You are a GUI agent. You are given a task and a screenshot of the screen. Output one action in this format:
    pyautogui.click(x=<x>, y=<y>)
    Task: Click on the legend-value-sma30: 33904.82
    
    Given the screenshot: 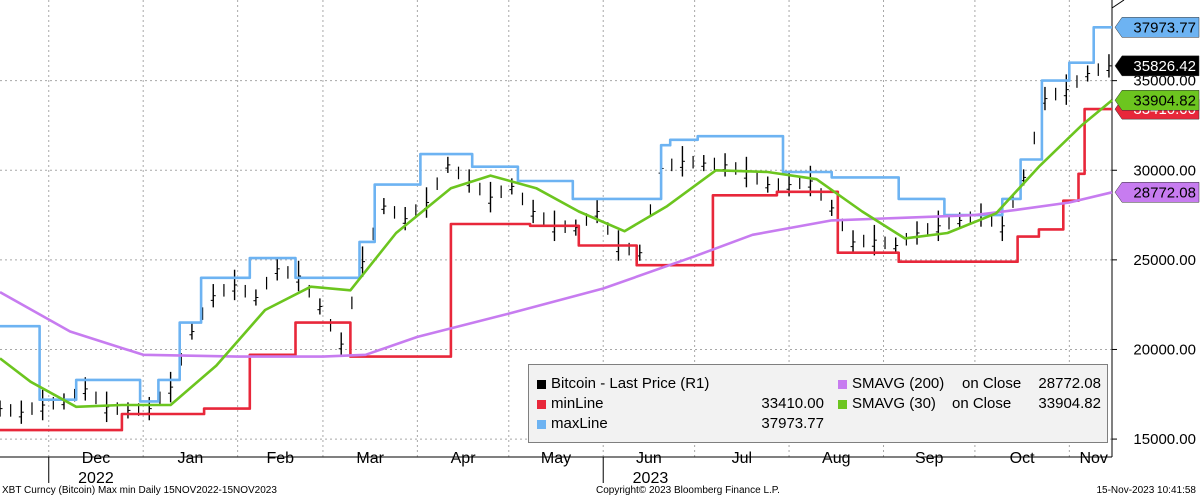 What is the action you would take?
    pyautogui.click(x=1069, y=403)
    